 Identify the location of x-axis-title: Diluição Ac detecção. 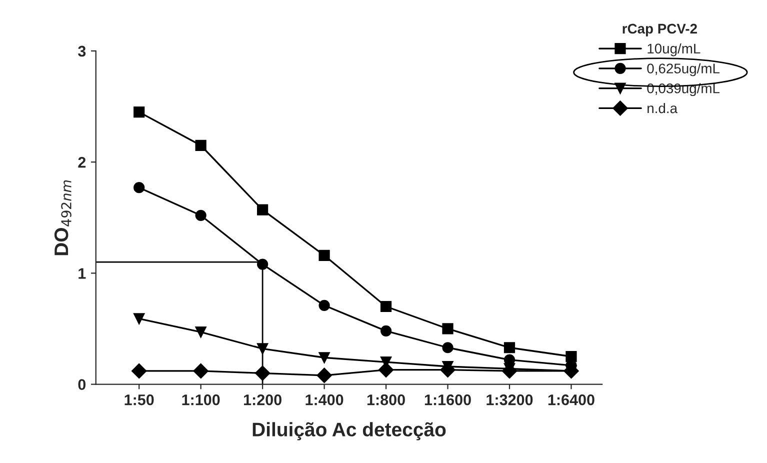
(349, 431).